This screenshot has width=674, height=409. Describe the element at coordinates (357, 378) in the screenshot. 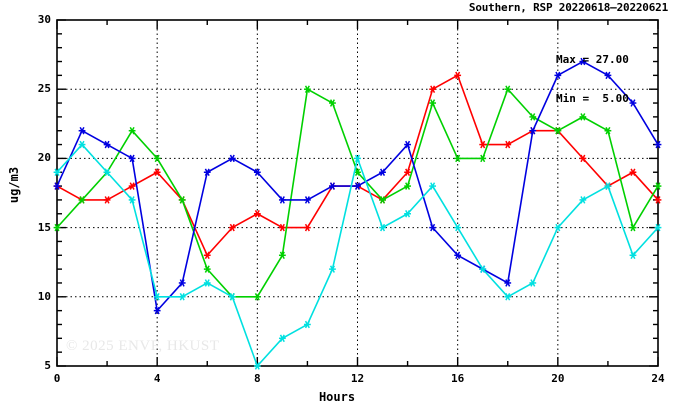

I see `x-tick-label: 12` at that location.